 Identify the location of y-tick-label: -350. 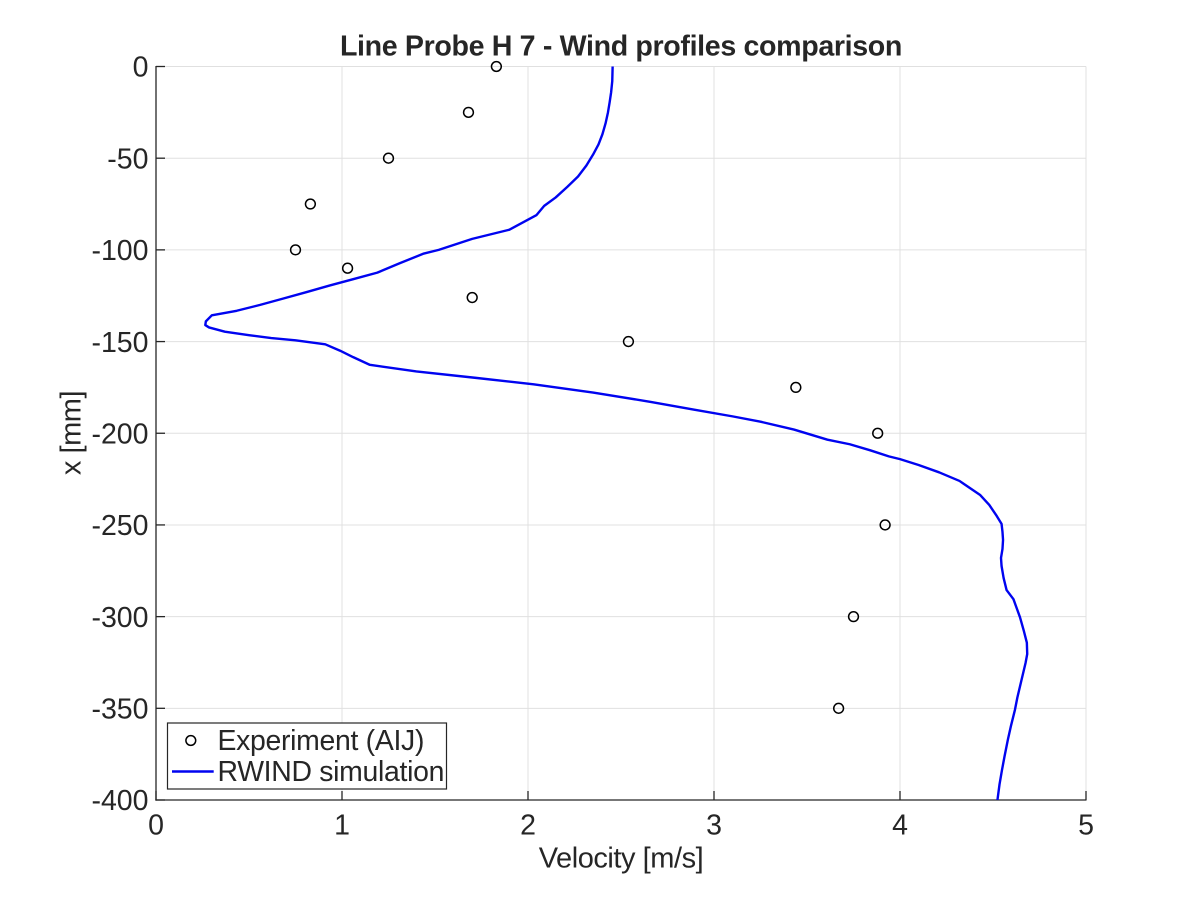
(119, 710).